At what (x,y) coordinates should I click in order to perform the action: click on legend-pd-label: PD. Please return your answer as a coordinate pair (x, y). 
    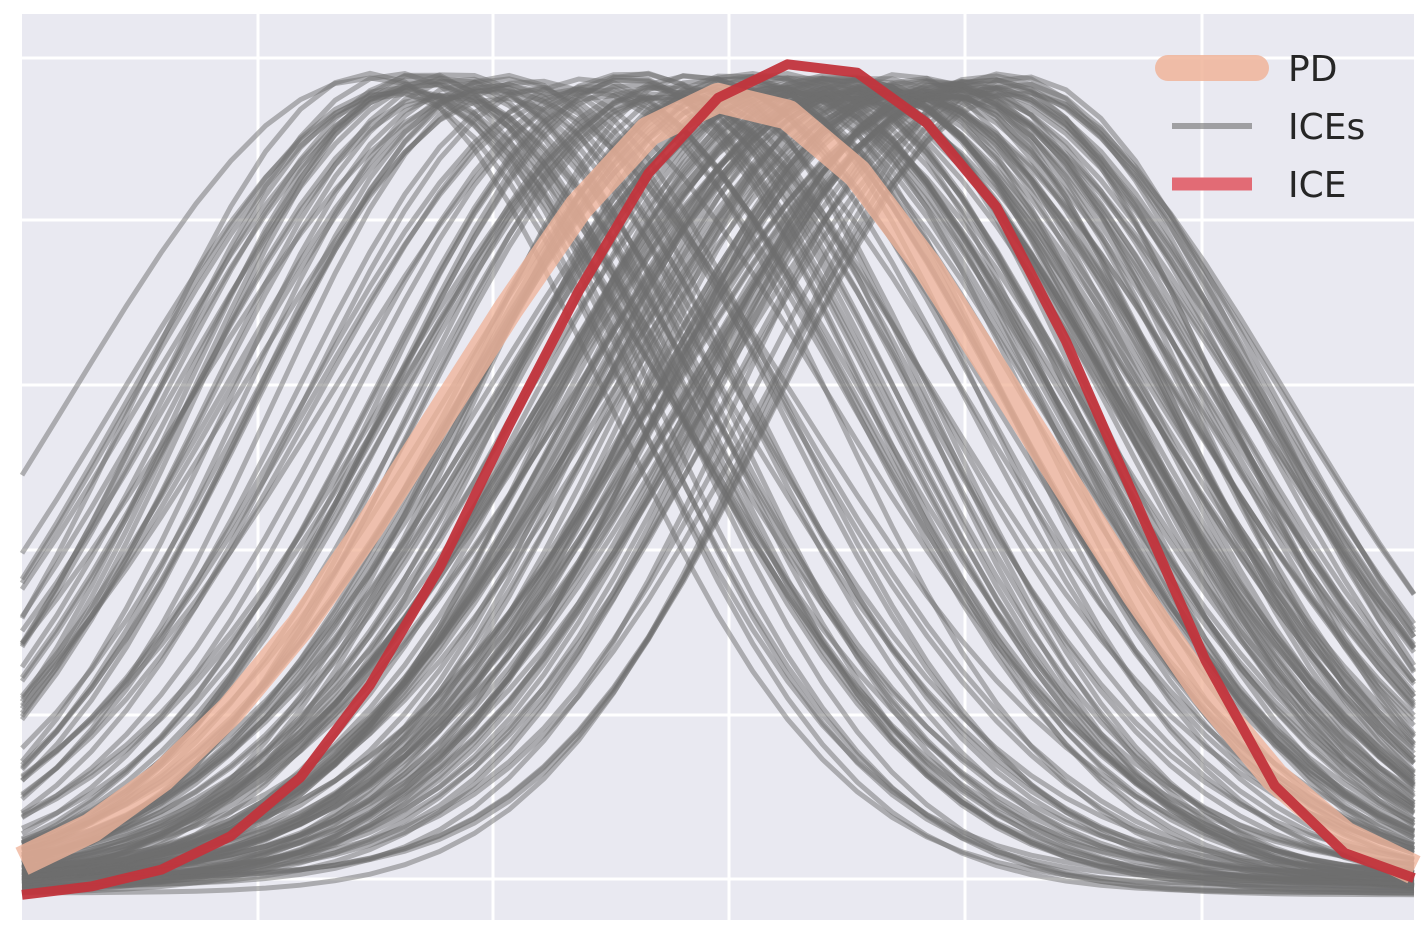
    Looking at the image, I should click on (1312, 69).